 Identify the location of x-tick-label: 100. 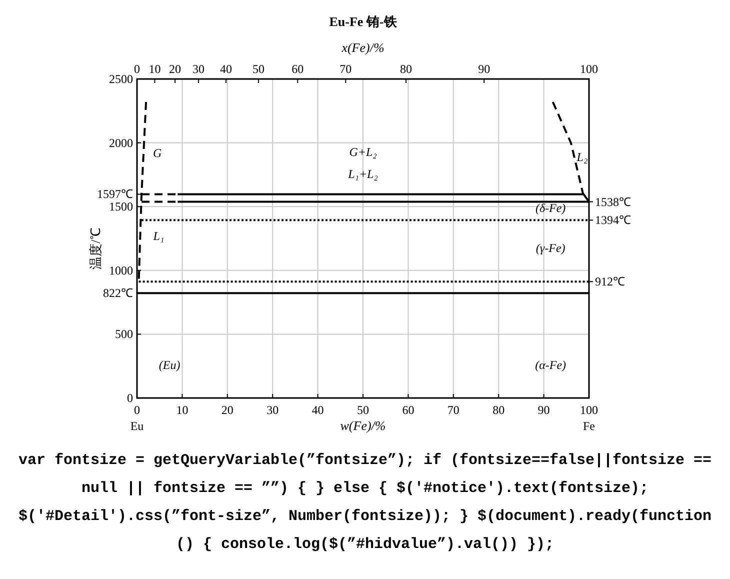
(589, 410).